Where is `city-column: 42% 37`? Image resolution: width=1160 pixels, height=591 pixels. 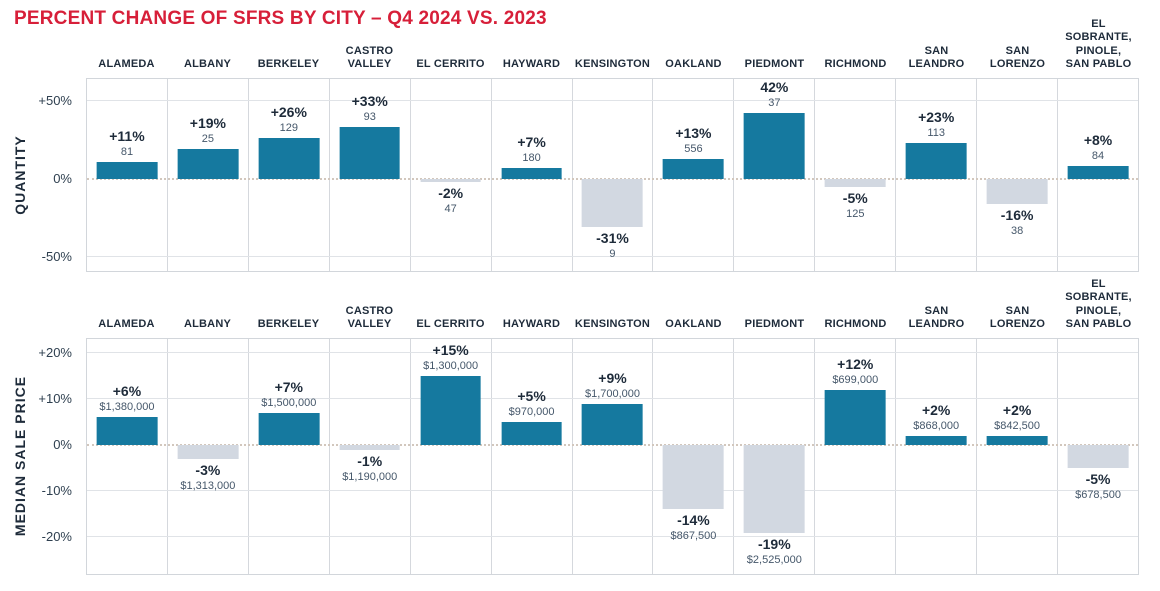
city-column: 42% 37 is located at coordinates (775, 175).